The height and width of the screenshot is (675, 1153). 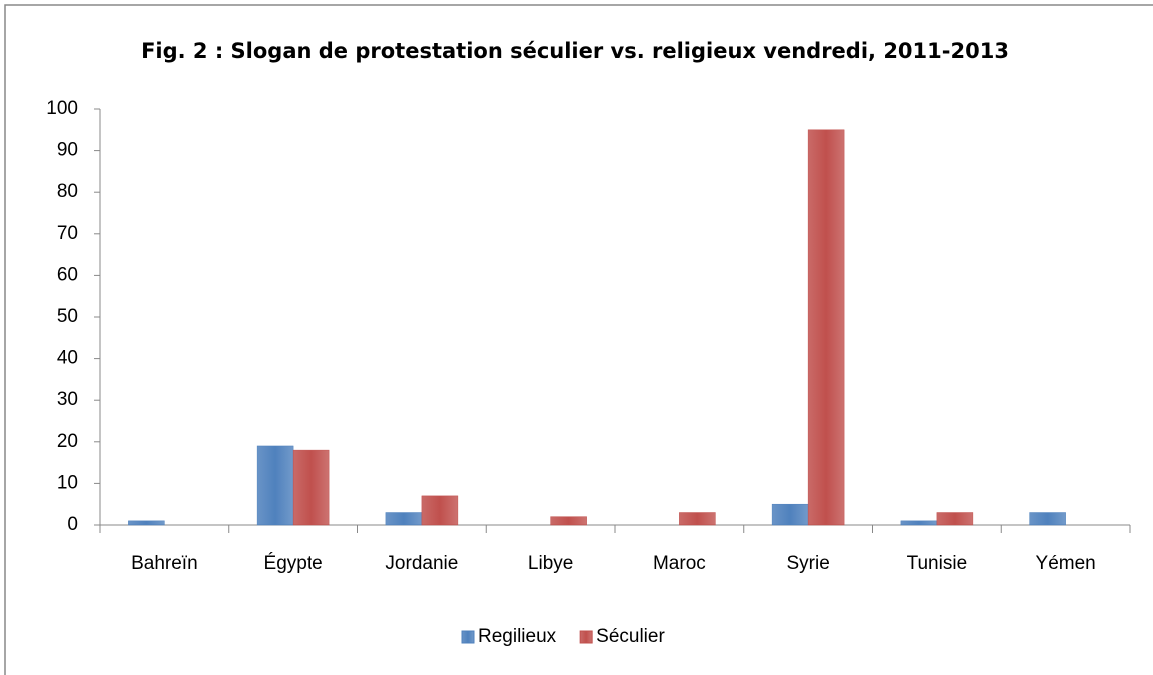 What do you see at coordinates (164, 563) in the screenshot?
I see `x-tick-label: Bahreïn` at bounding box center [164, 563].